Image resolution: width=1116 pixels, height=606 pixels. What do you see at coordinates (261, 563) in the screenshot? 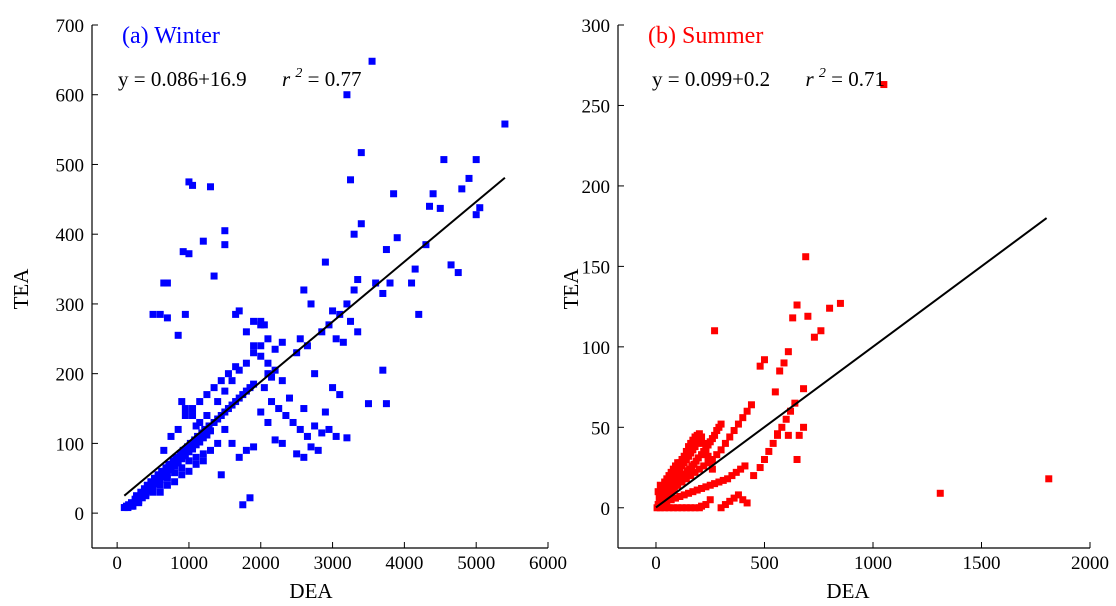
I see `winter-x-tick-label: 2000` at bounding box center [261, 563].